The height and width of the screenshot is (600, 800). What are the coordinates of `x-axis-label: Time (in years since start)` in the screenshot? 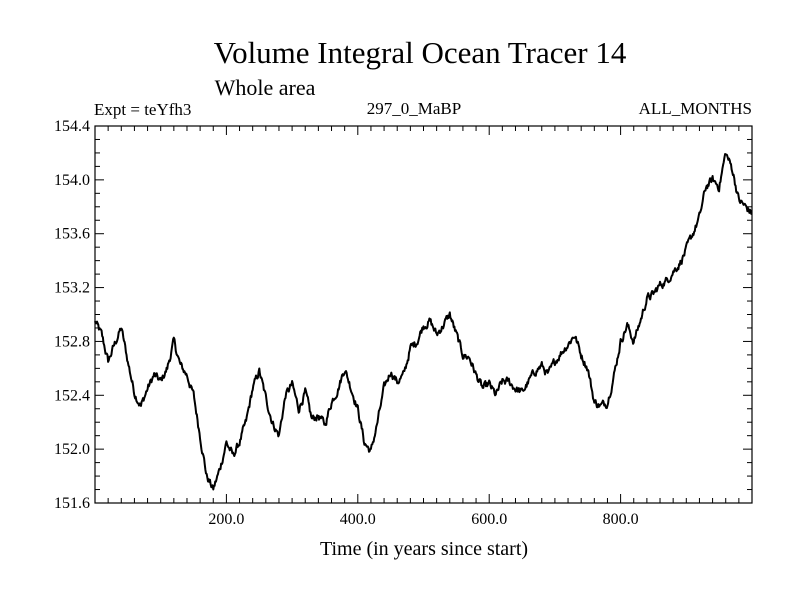 It's located at (424, 549).